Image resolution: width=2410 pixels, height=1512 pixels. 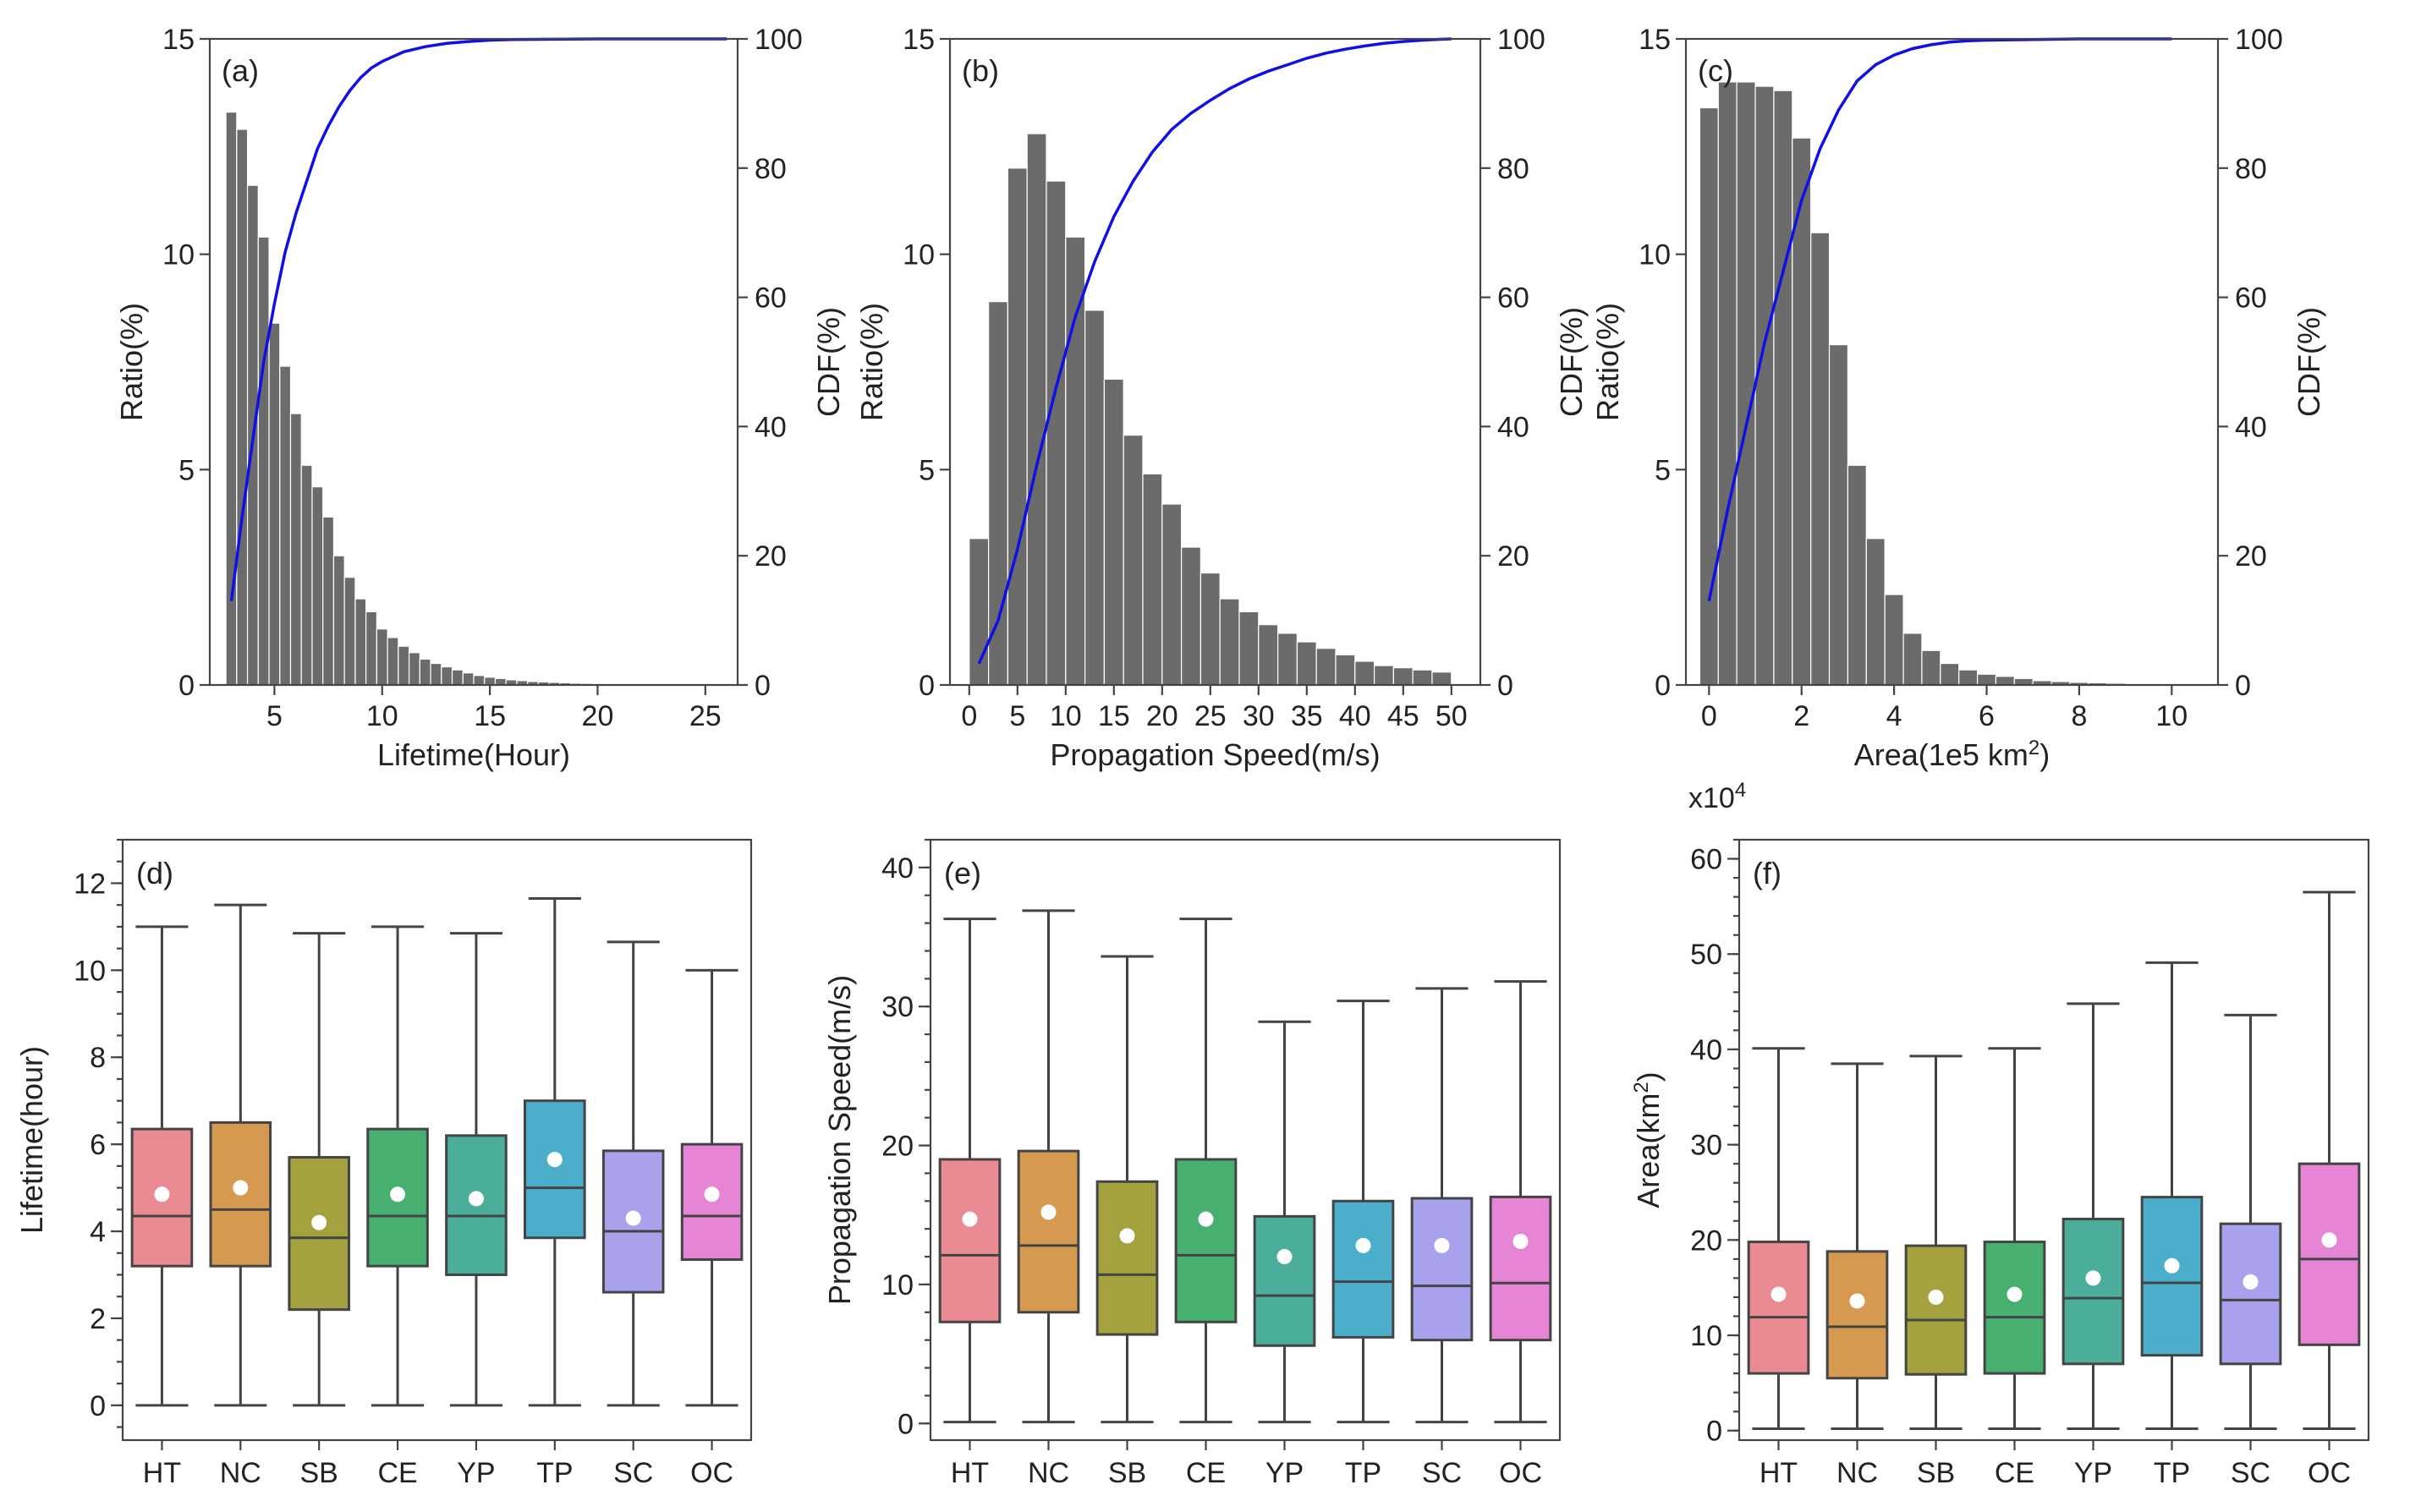 I want to click on x-axis-label: Lifetime(Hour), so click(x=473, y=754).